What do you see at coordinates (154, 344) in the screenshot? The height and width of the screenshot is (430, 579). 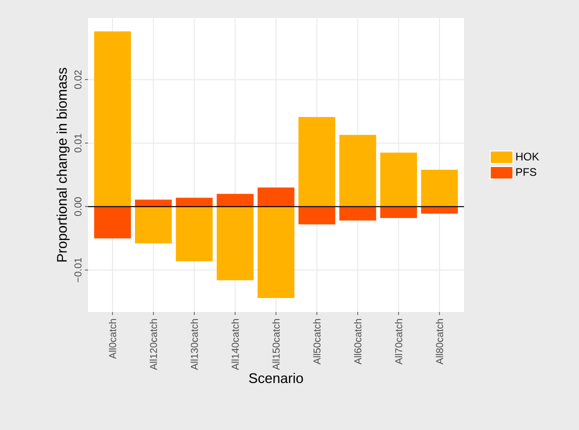 I see `x-tick-label: All120catch` at bounding box center [154, 344].